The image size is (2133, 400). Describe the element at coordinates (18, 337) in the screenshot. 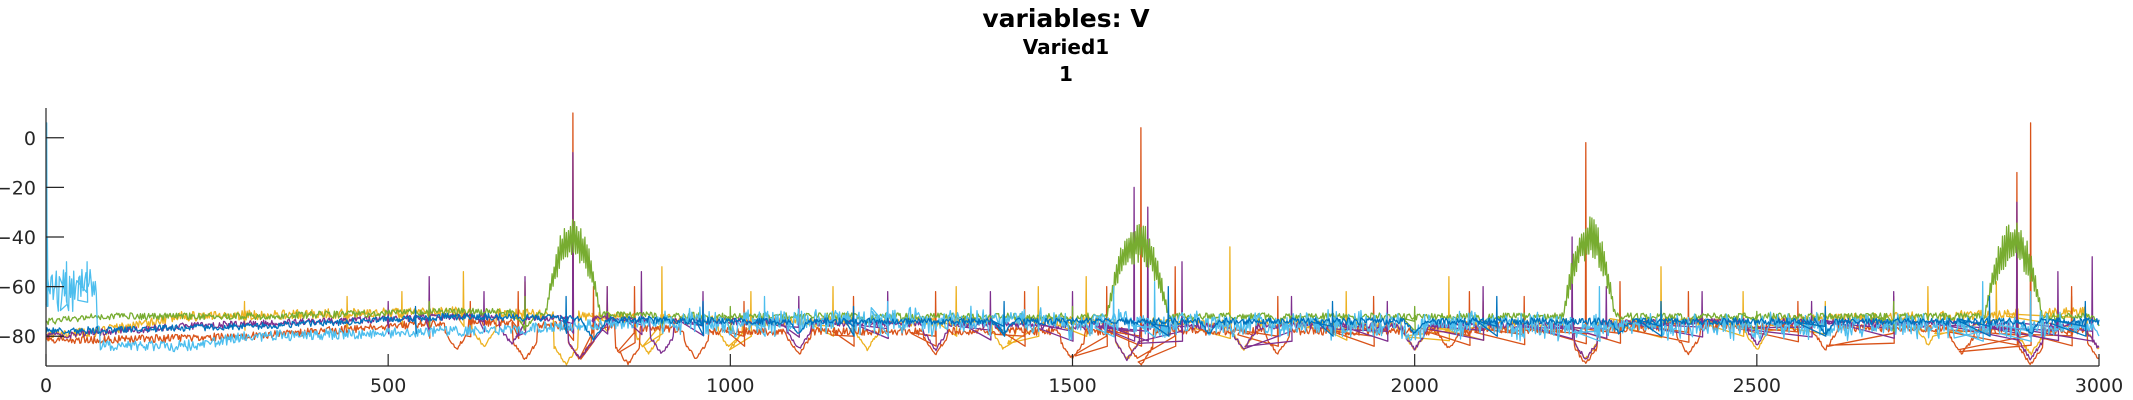

I see `y-tick-label: −80` at that location.